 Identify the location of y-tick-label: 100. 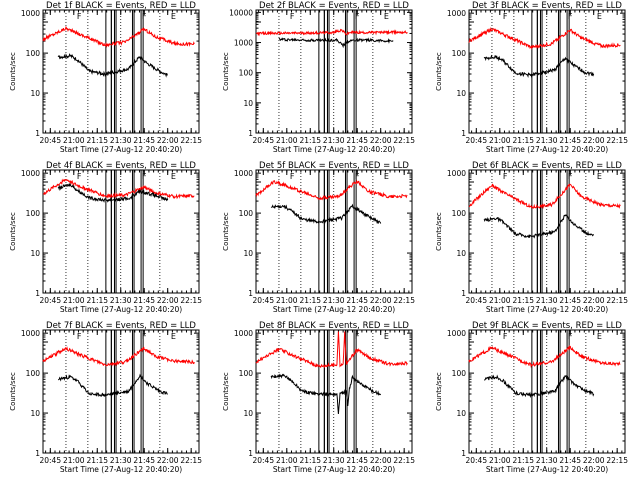
(459, 213).